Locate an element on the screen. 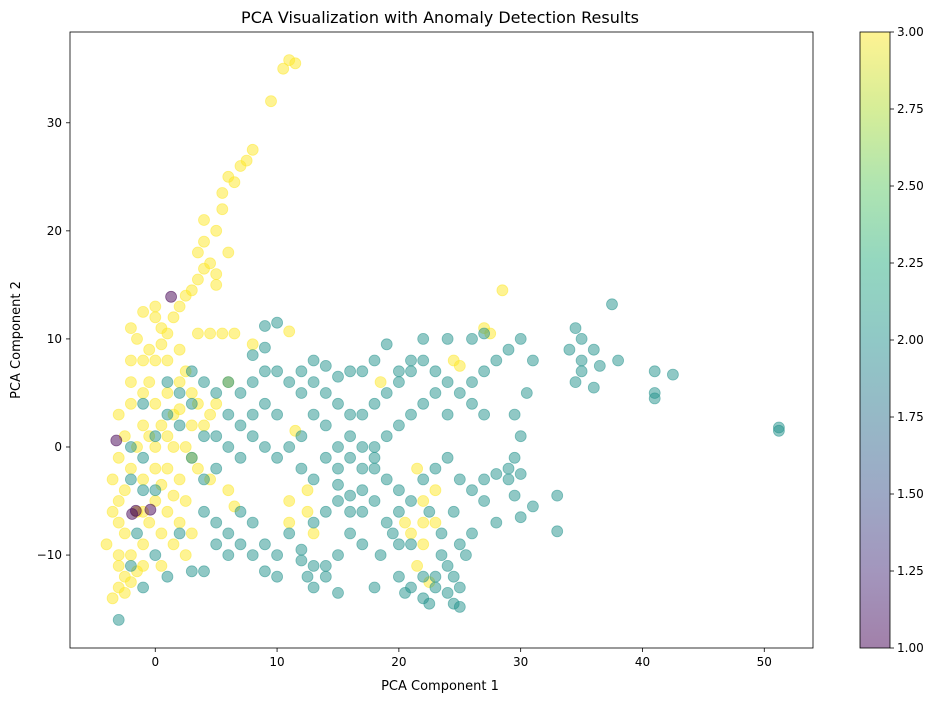 This screenshot has height=705, width=940. colorbar-tick-label: 1.25 is located at coordinates (910, 571).